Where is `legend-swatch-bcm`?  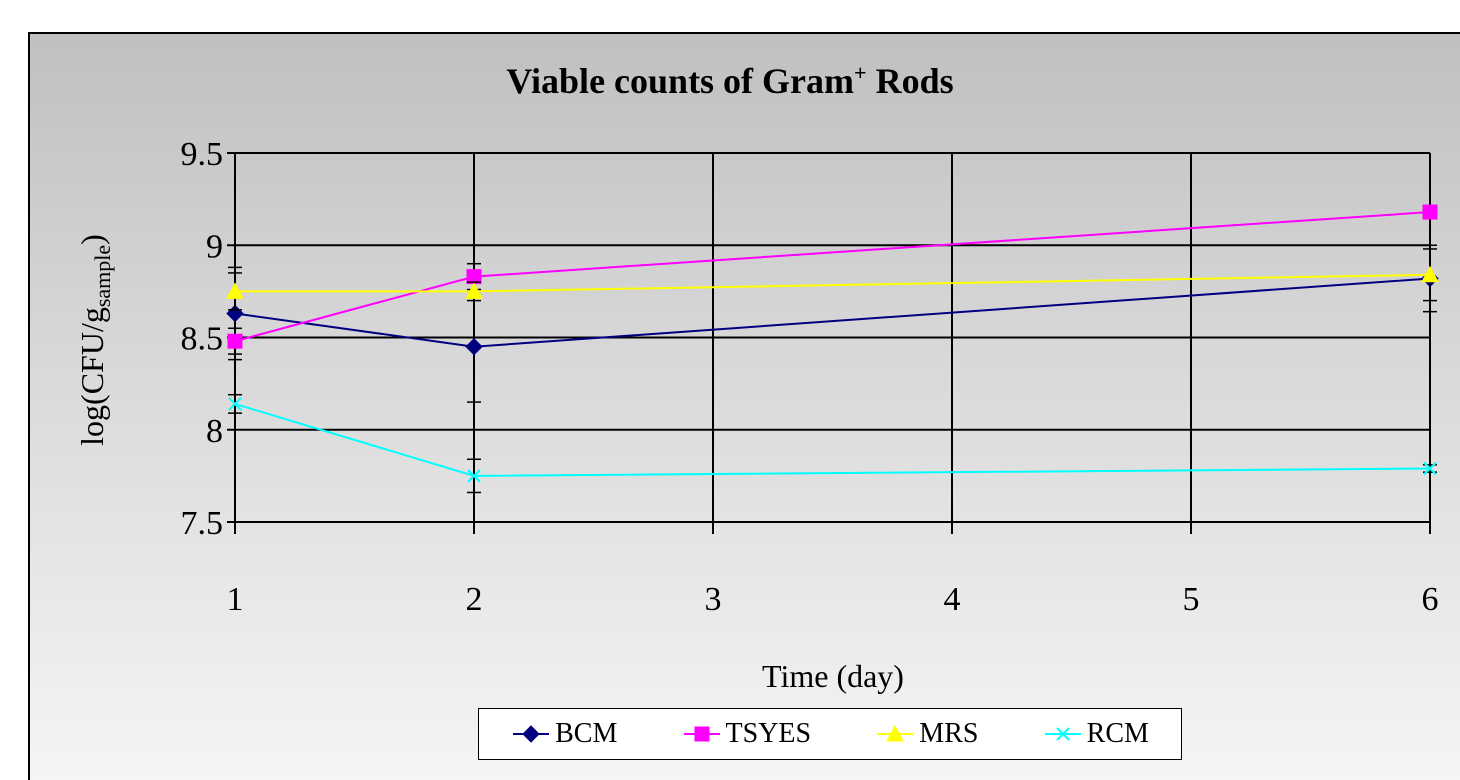
legend-swatch-bcm is located at coordinates (531, 734).